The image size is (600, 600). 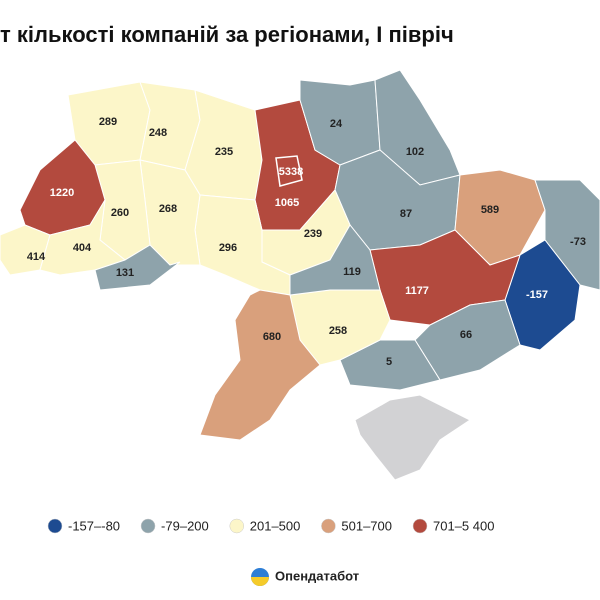 I want to click on legend-label: -157–-80, so click(x=94, y=525).